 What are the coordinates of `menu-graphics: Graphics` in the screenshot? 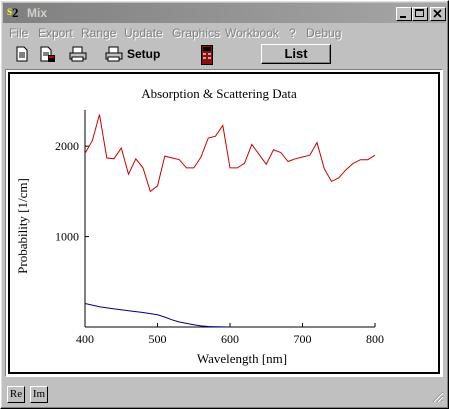 It's located at (196, 33).